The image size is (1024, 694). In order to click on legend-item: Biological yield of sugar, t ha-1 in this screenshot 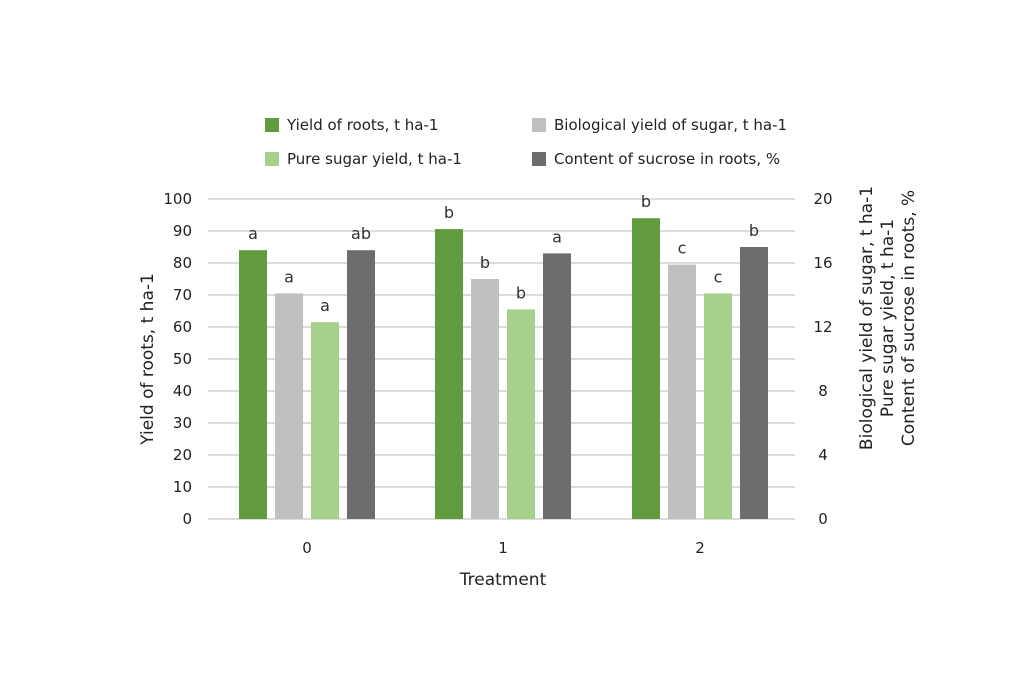, I will do `click(659, 125)`.